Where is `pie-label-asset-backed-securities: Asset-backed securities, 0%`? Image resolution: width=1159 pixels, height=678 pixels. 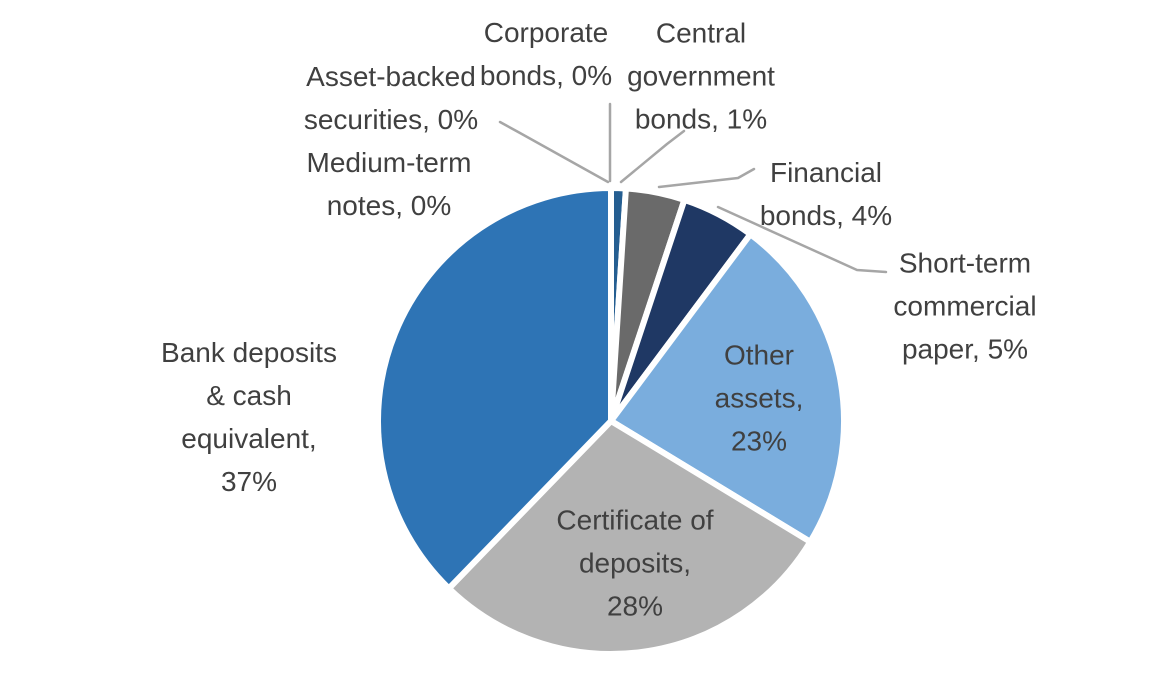
pie-label-asset-backed-securities: Asset-backed securities, 0% is located at coordinates (391, 98).